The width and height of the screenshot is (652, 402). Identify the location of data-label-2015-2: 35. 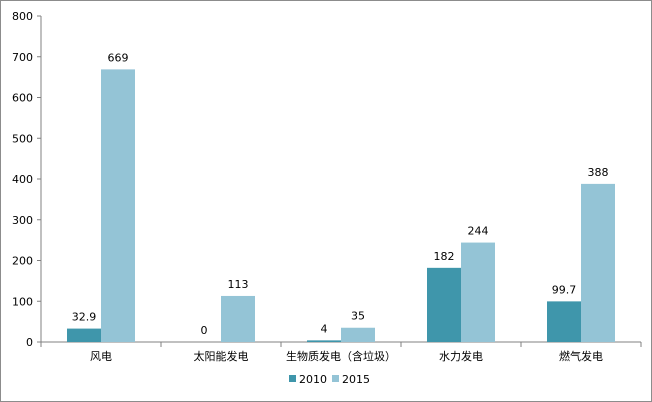
(358, 316).